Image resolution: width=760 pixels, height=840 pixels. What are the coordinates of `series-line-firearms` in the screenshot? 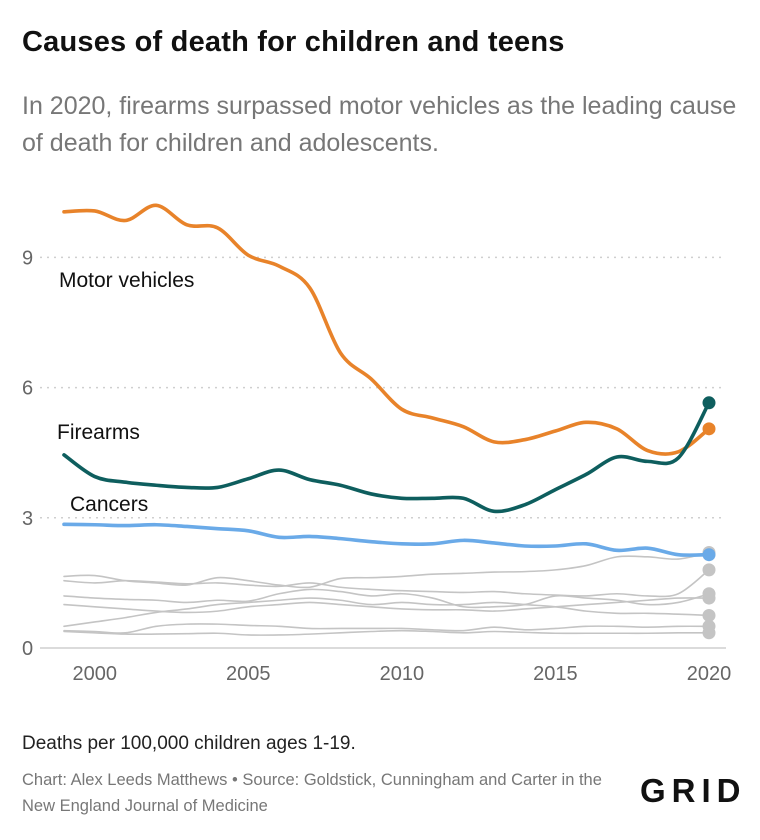 It's located at (386, 457).